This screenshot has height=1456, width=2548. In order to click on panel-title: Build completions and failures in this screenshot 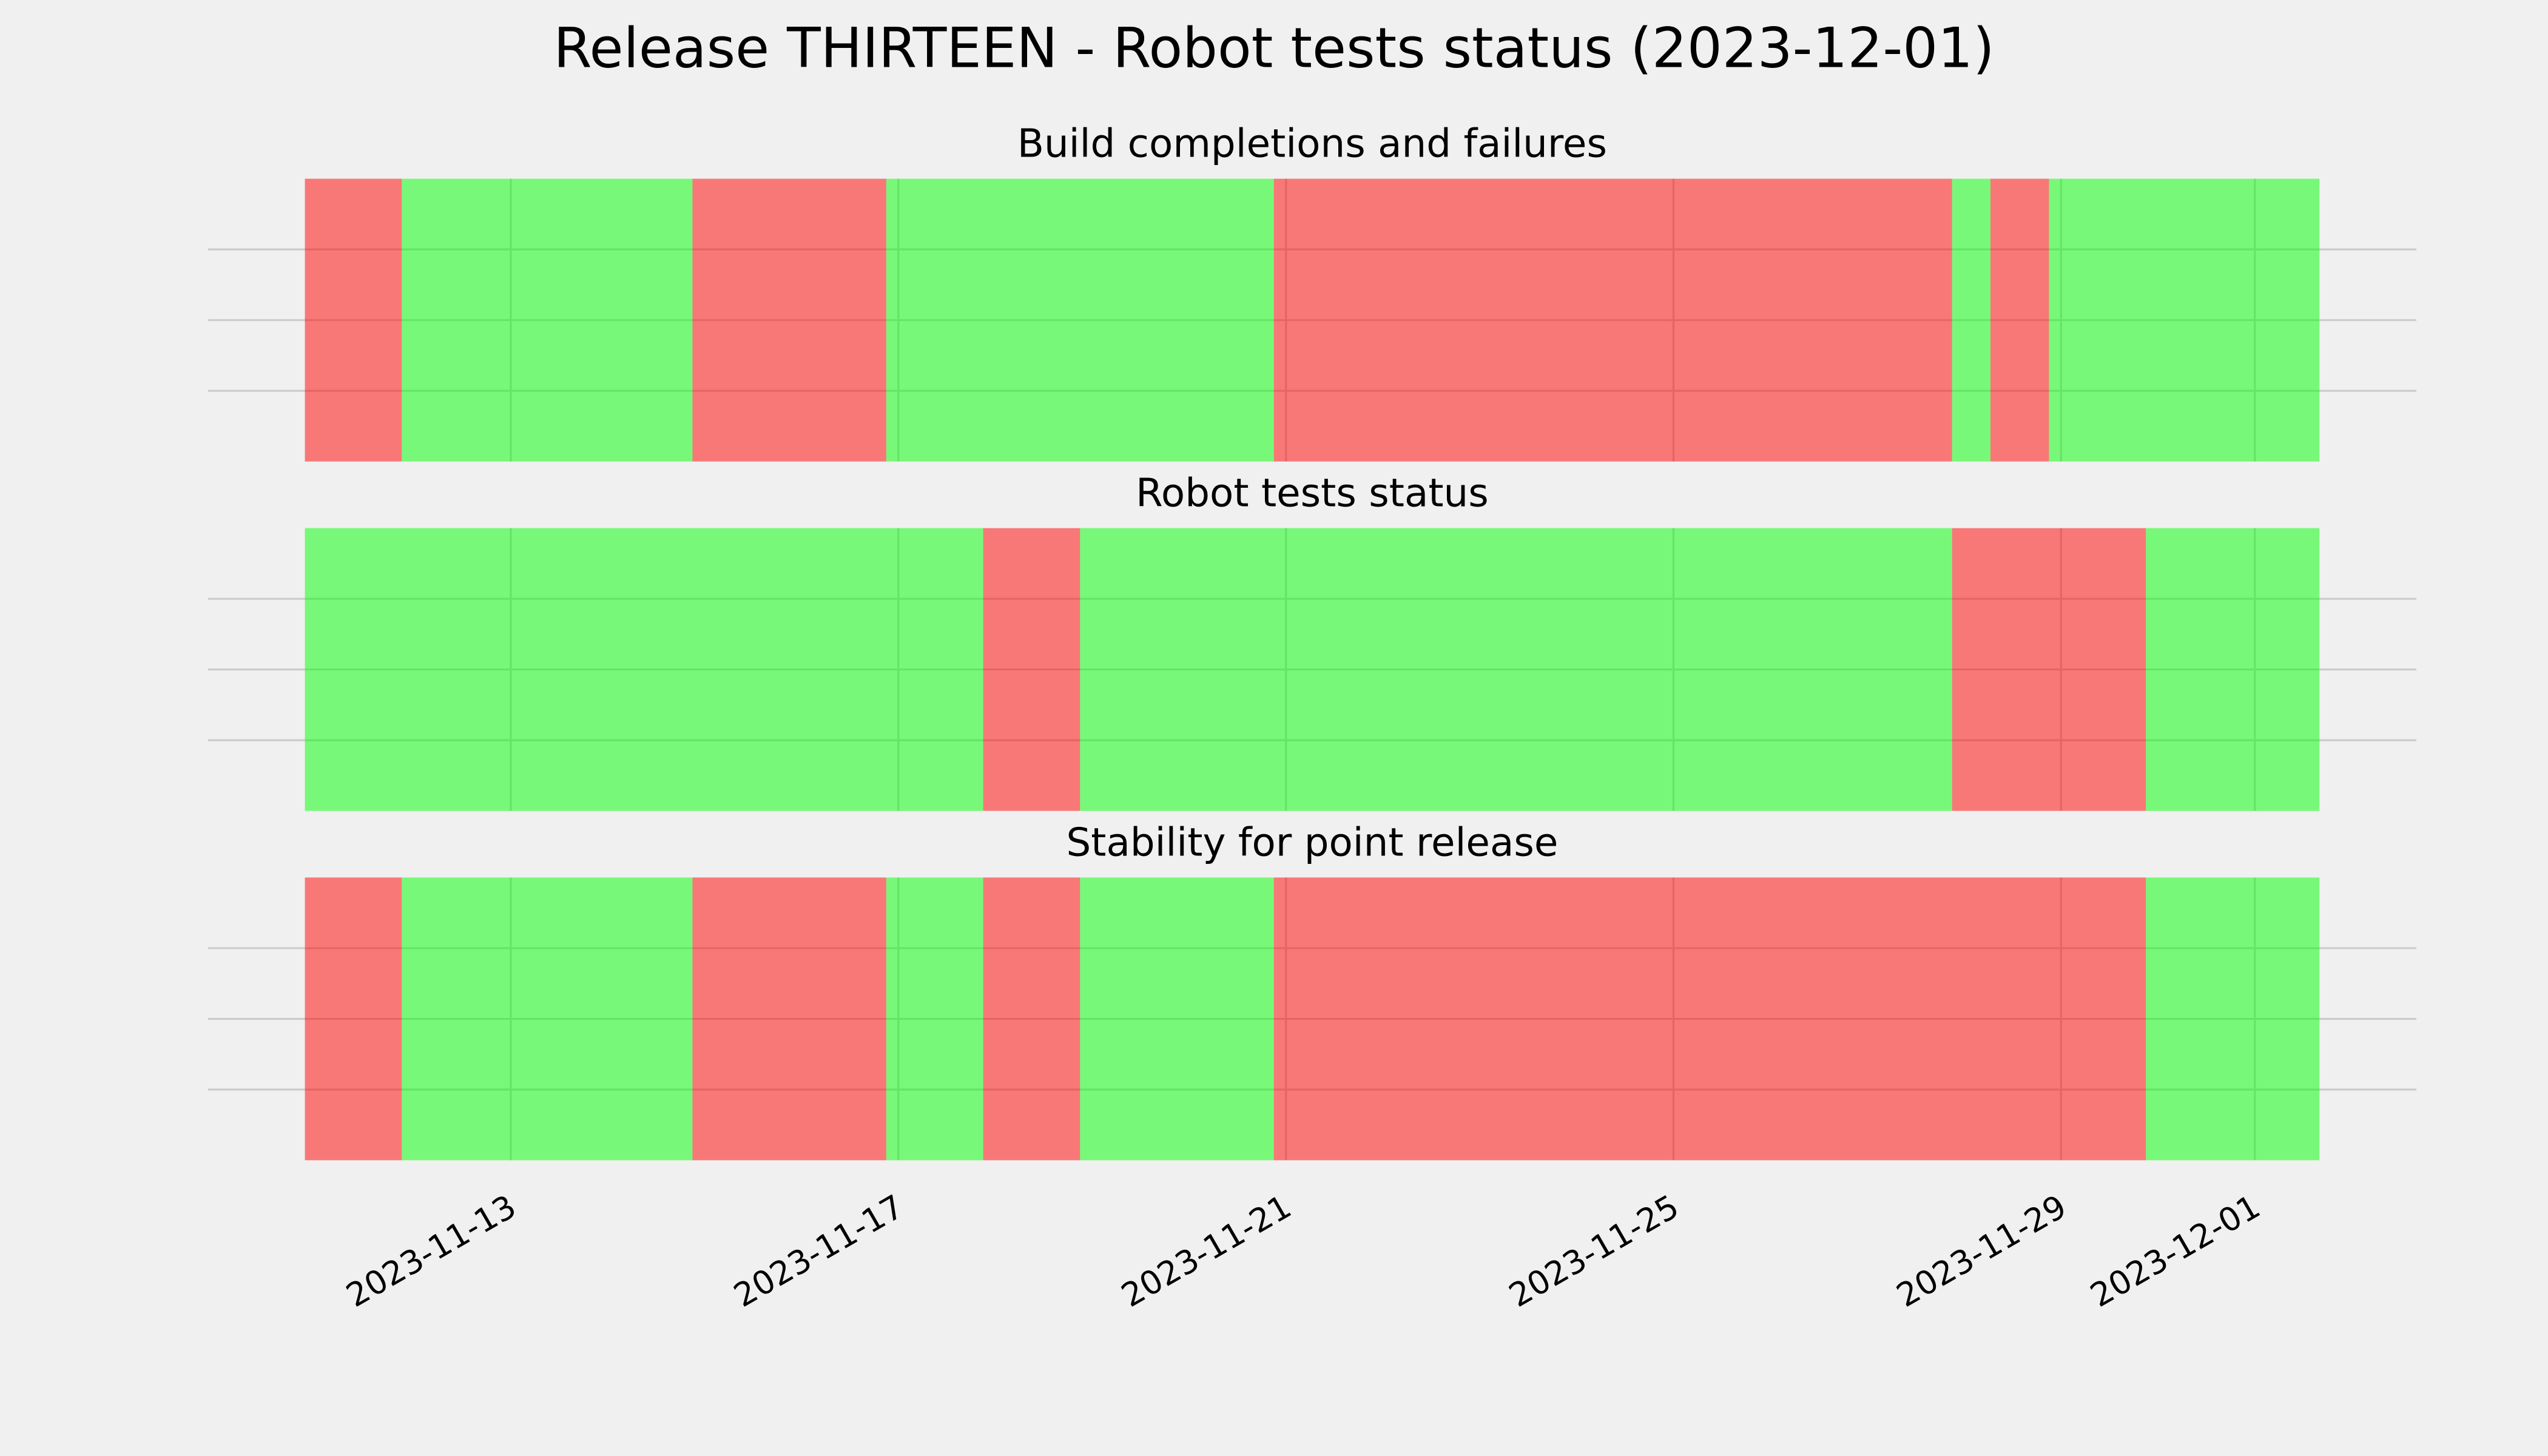, I will do `click(1312, 144)`.